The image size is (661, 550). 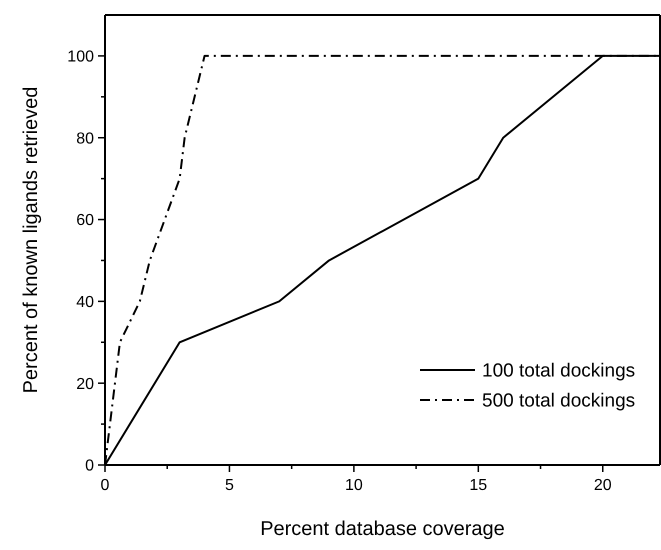 What do you see at coordinates (89, 466) in the screenshot?
I see `y-tick-label: 0` at bounding box center [89, 466].